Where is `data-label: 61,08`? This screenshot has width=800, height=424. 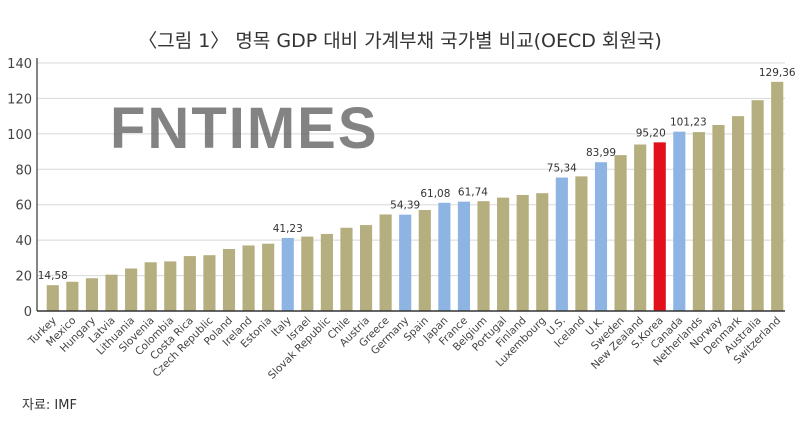 data-label: 61,08 is located at coordinates (435, 194).